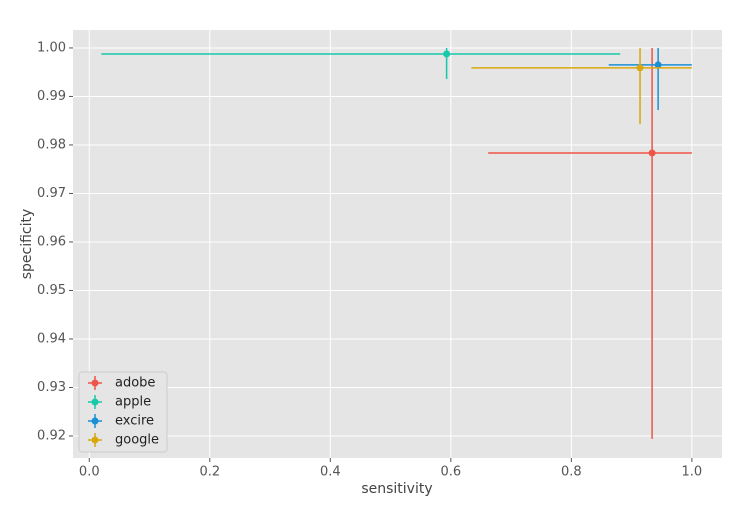  What do you see at coordinates (51, 241) in the screenshot?
I see `y-tick-label: 0.96` at bounding box center [51, 241].